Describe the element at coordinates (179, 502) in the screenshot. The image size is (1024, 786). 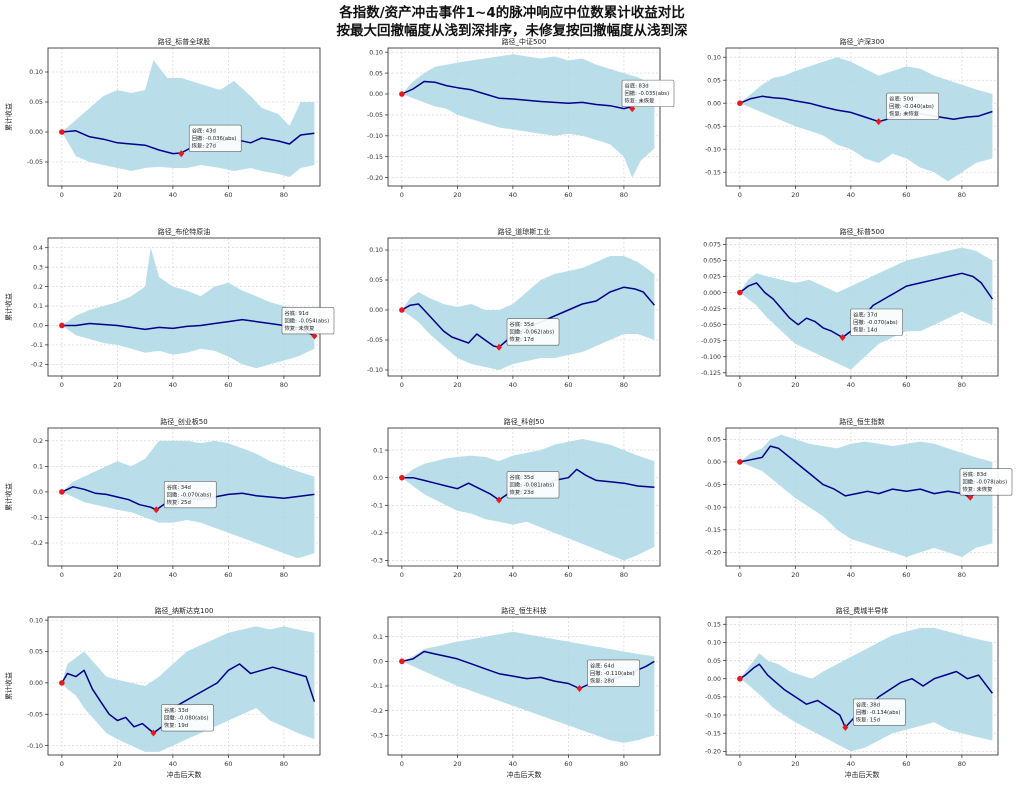
I see `annotation-text: 恢复: 25d` at that location.